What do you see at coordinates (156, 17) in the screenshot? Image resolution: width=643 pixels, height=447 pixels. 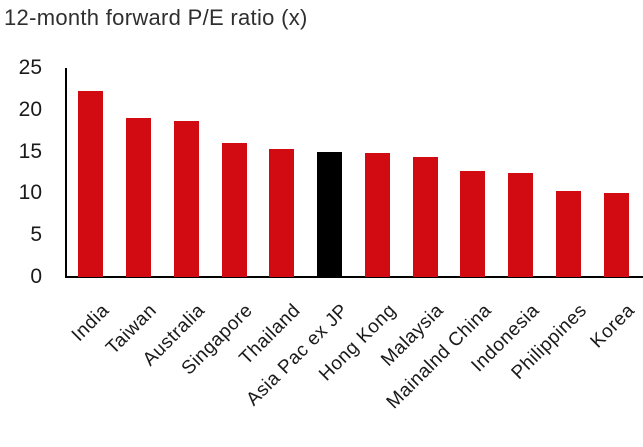 I see `chart-title: 12-month forward P/E ratio (x)` at bounding box center [156, 17].